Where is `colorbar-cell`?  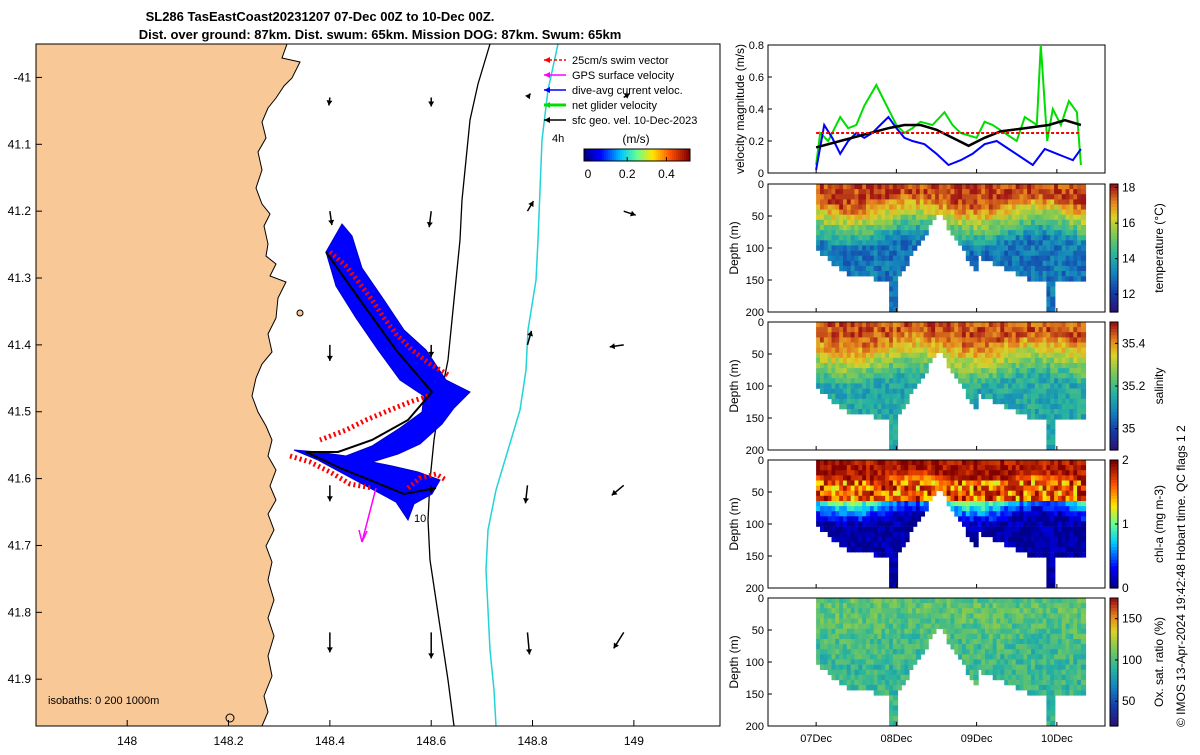
colorbar-cell is located at coordinates (685, 155).